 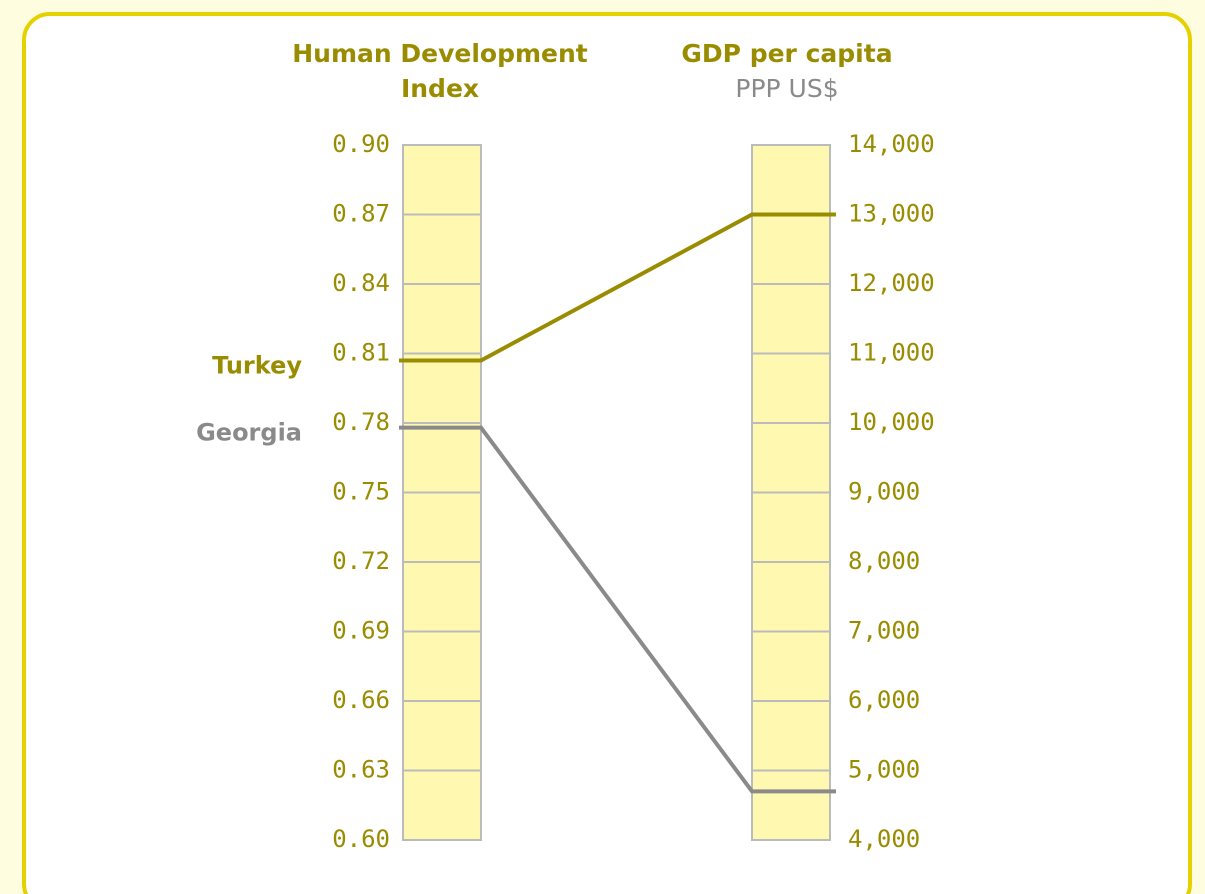 I want to click on y2-tick-label: 6,000, so click(x=884, y=700).